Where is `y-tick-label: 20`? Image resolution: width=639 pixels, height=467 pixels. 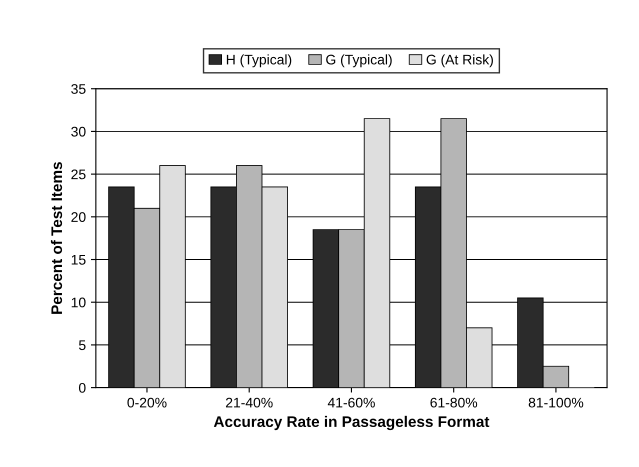
y-tick-label: 20 is located at coordinates (78, 217).